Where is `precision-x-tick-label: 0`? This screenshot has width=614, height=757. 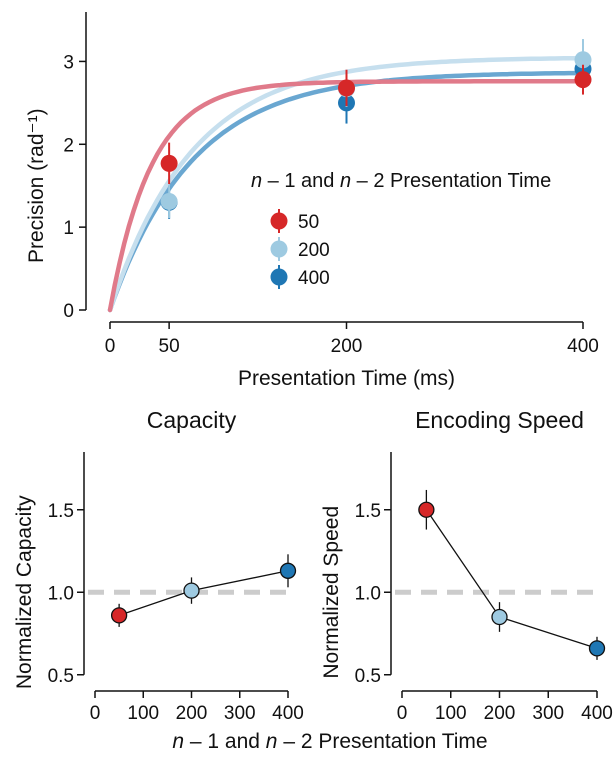
precision-x-tick-label: 0 is located at coordinates (110, 346).